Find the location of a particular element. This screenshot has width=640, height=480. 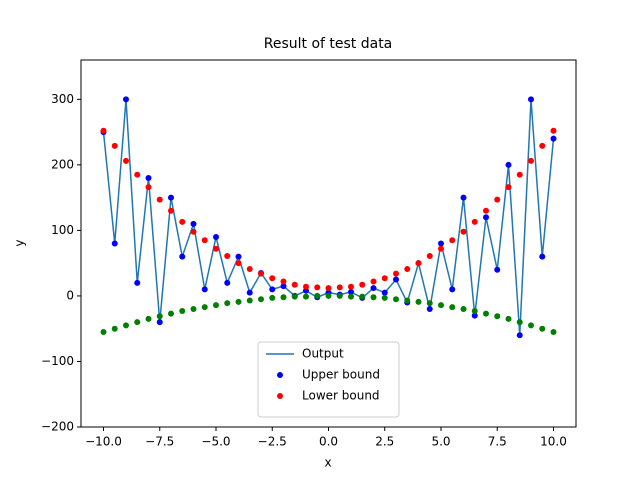

x-tick-label: 10.0 is located at coordinates (553, 442).